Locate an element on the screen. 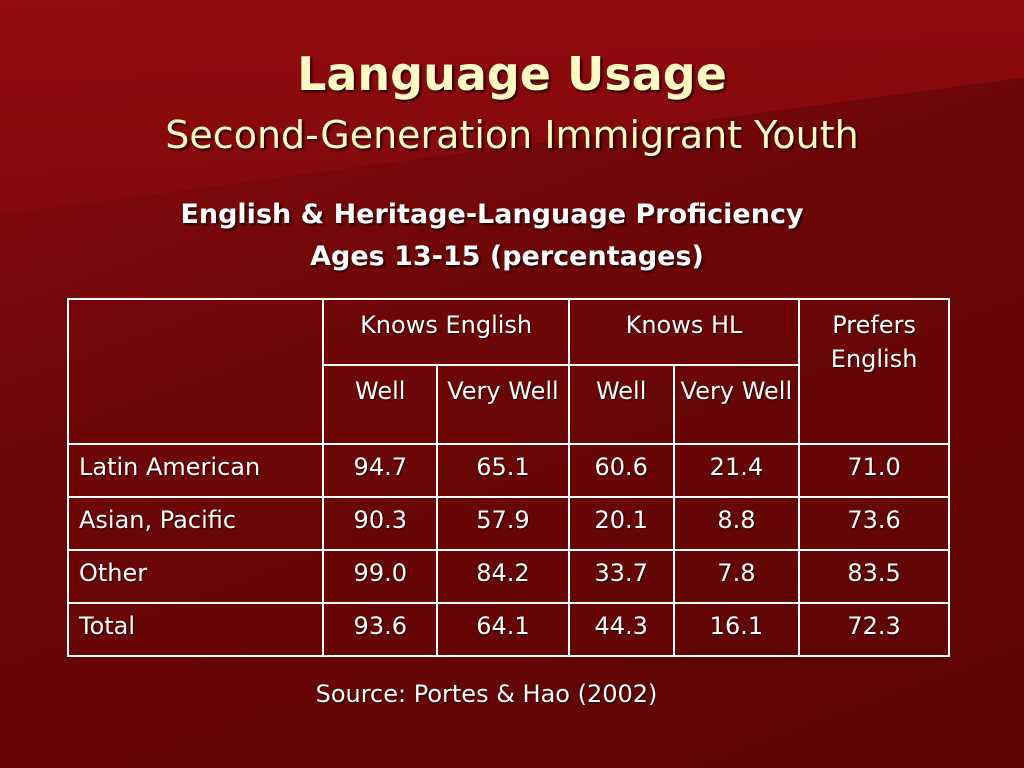 This screenshot has height=768, width=1024. cell-hl-very-well: 8.8 is located at coordinates (736, 523).